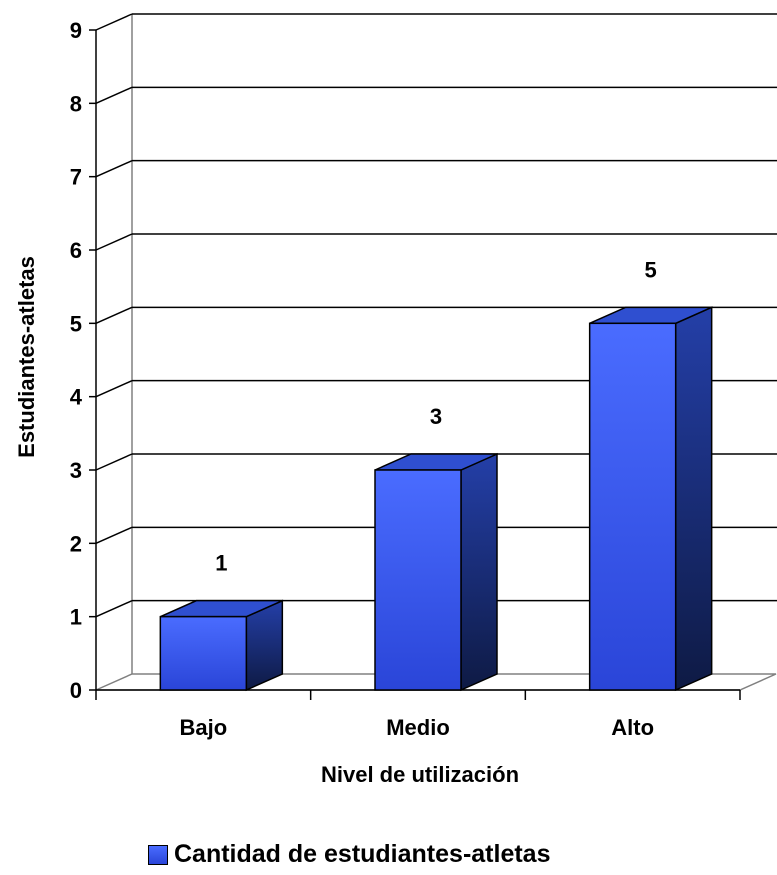 This screenshot has width=777, height=875. I want to click on legend-label: Cantidad de estudiantes-atletas, so click(362, 854).